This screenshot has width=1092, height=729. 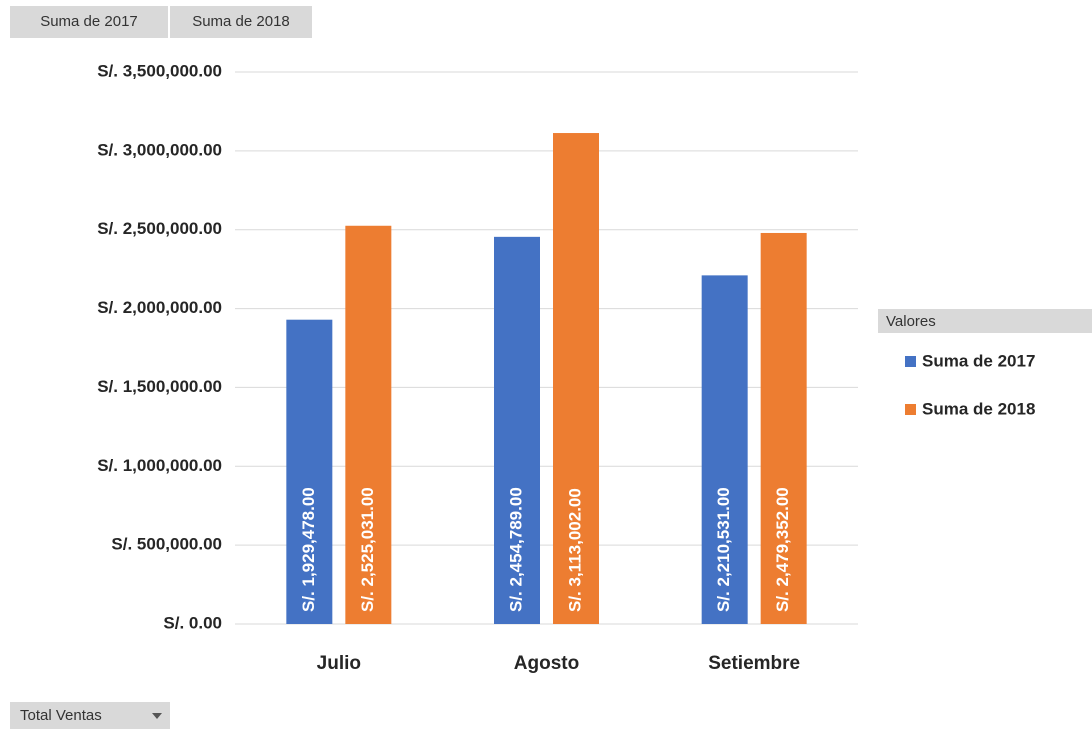 What do you see at coordinates (978, 408) in the screenshot?
I see `legend-label: Suma de 2018` at bounding box center [978, 408].